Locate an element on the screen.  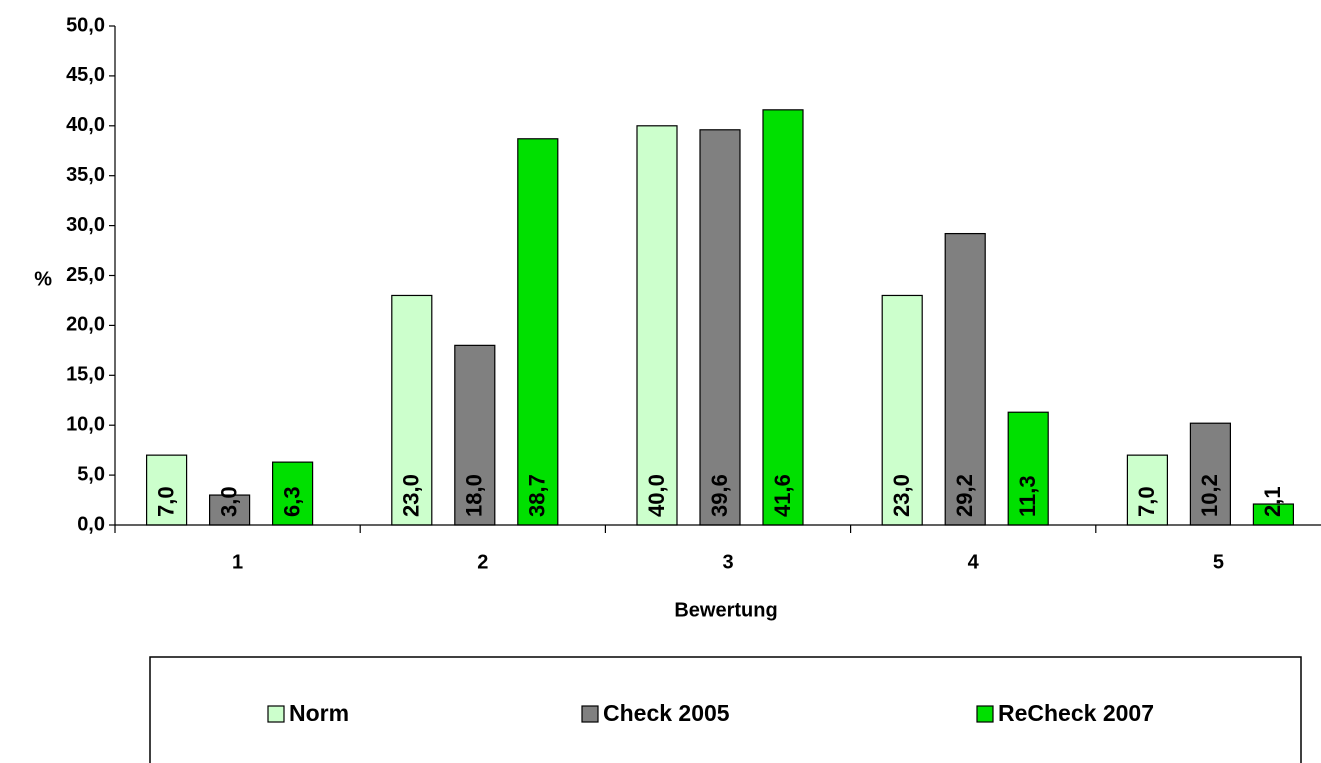
y-tick-label: 25,0 is located at coordinates (85, 275).